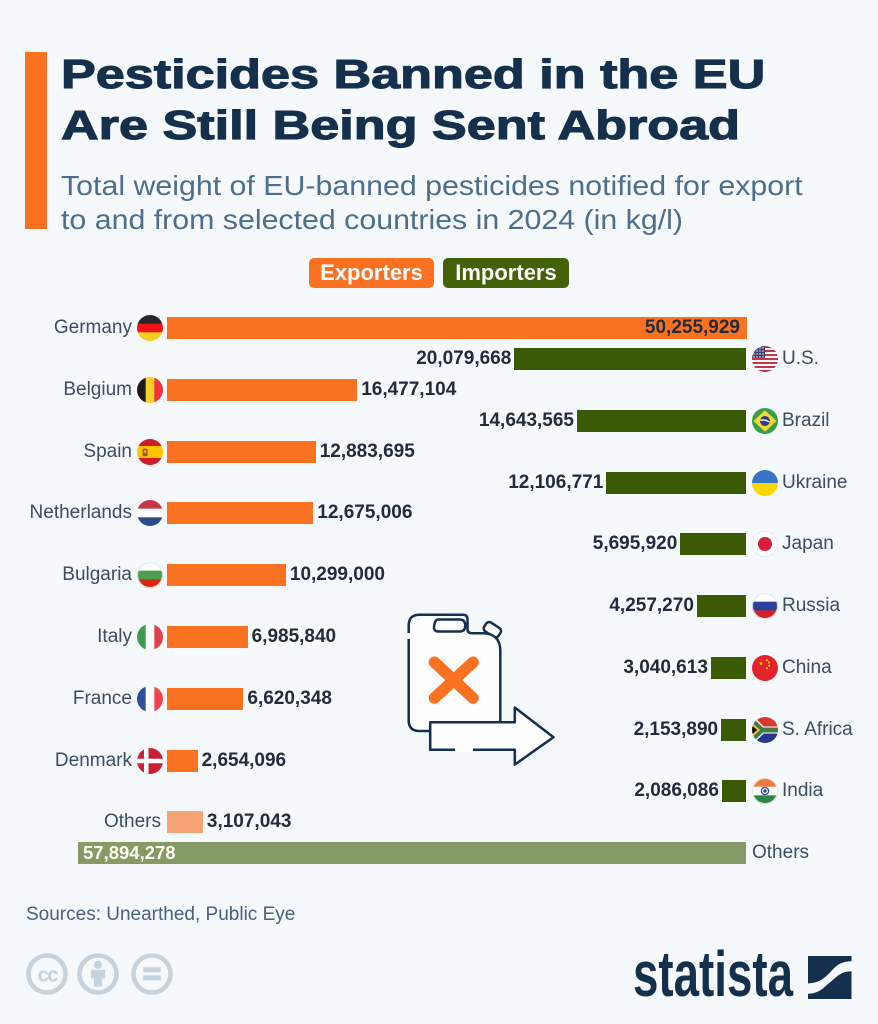 The width and height of the screenshot is (878, 1024). Describe the element at coordinates (713, 975) in the screenshot. I see `svg-text: statista` at that location.